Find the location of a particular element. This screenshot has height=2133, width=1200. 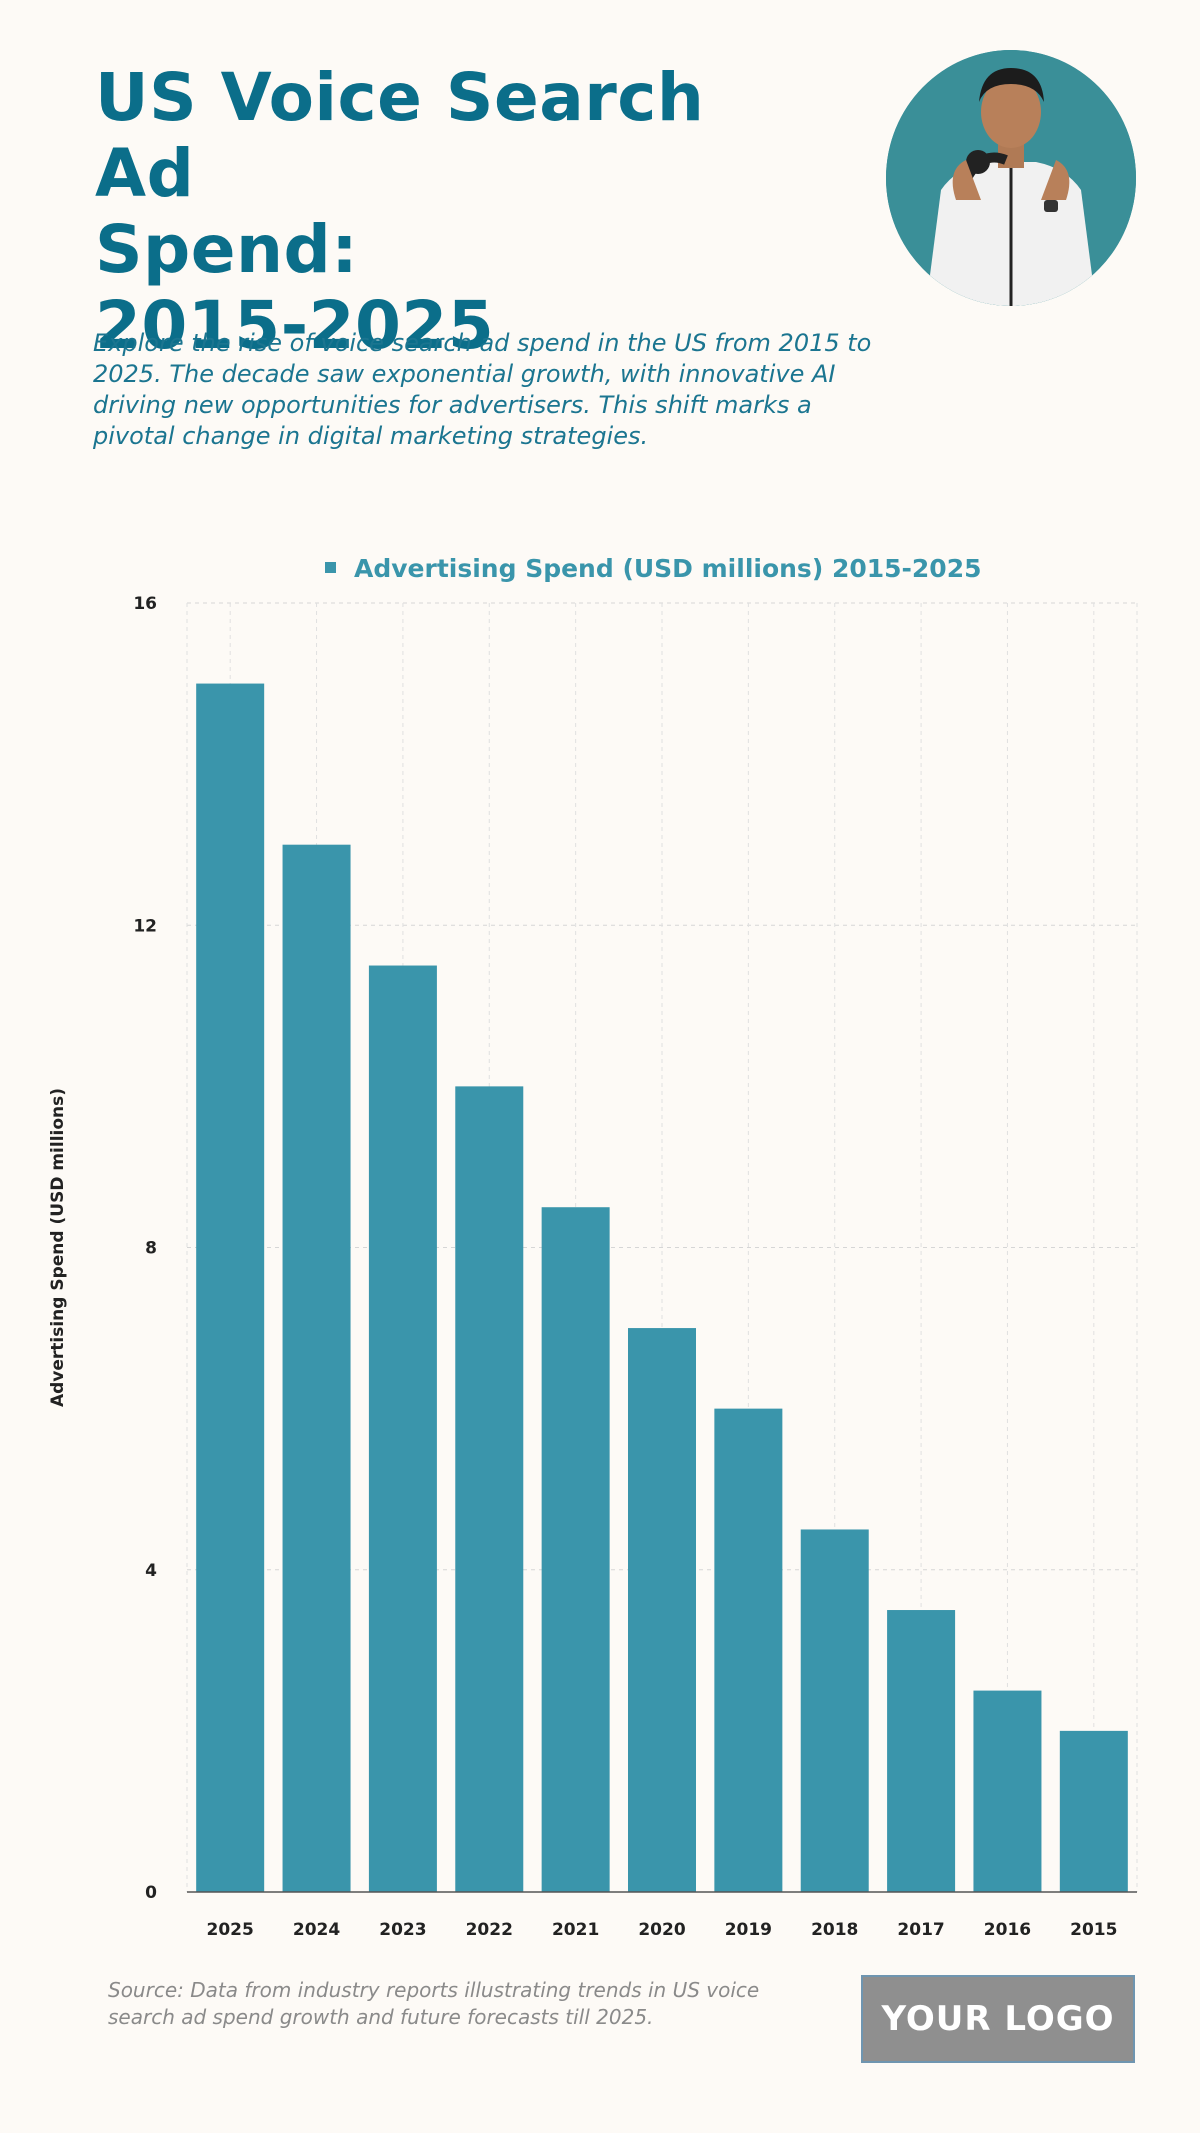

bar-2016 is located at coordinates (1007, 1791).